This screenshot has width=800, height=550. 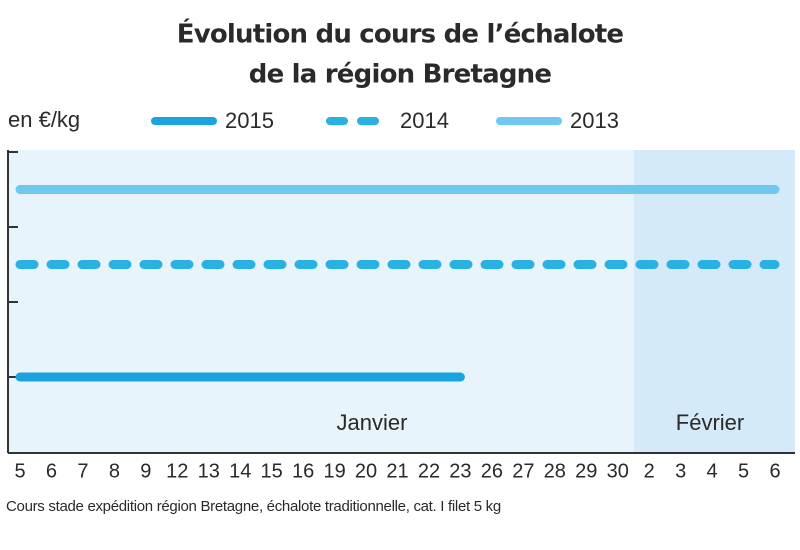 I want to click on x-tick-label: 30, so click(x=618, y=471).